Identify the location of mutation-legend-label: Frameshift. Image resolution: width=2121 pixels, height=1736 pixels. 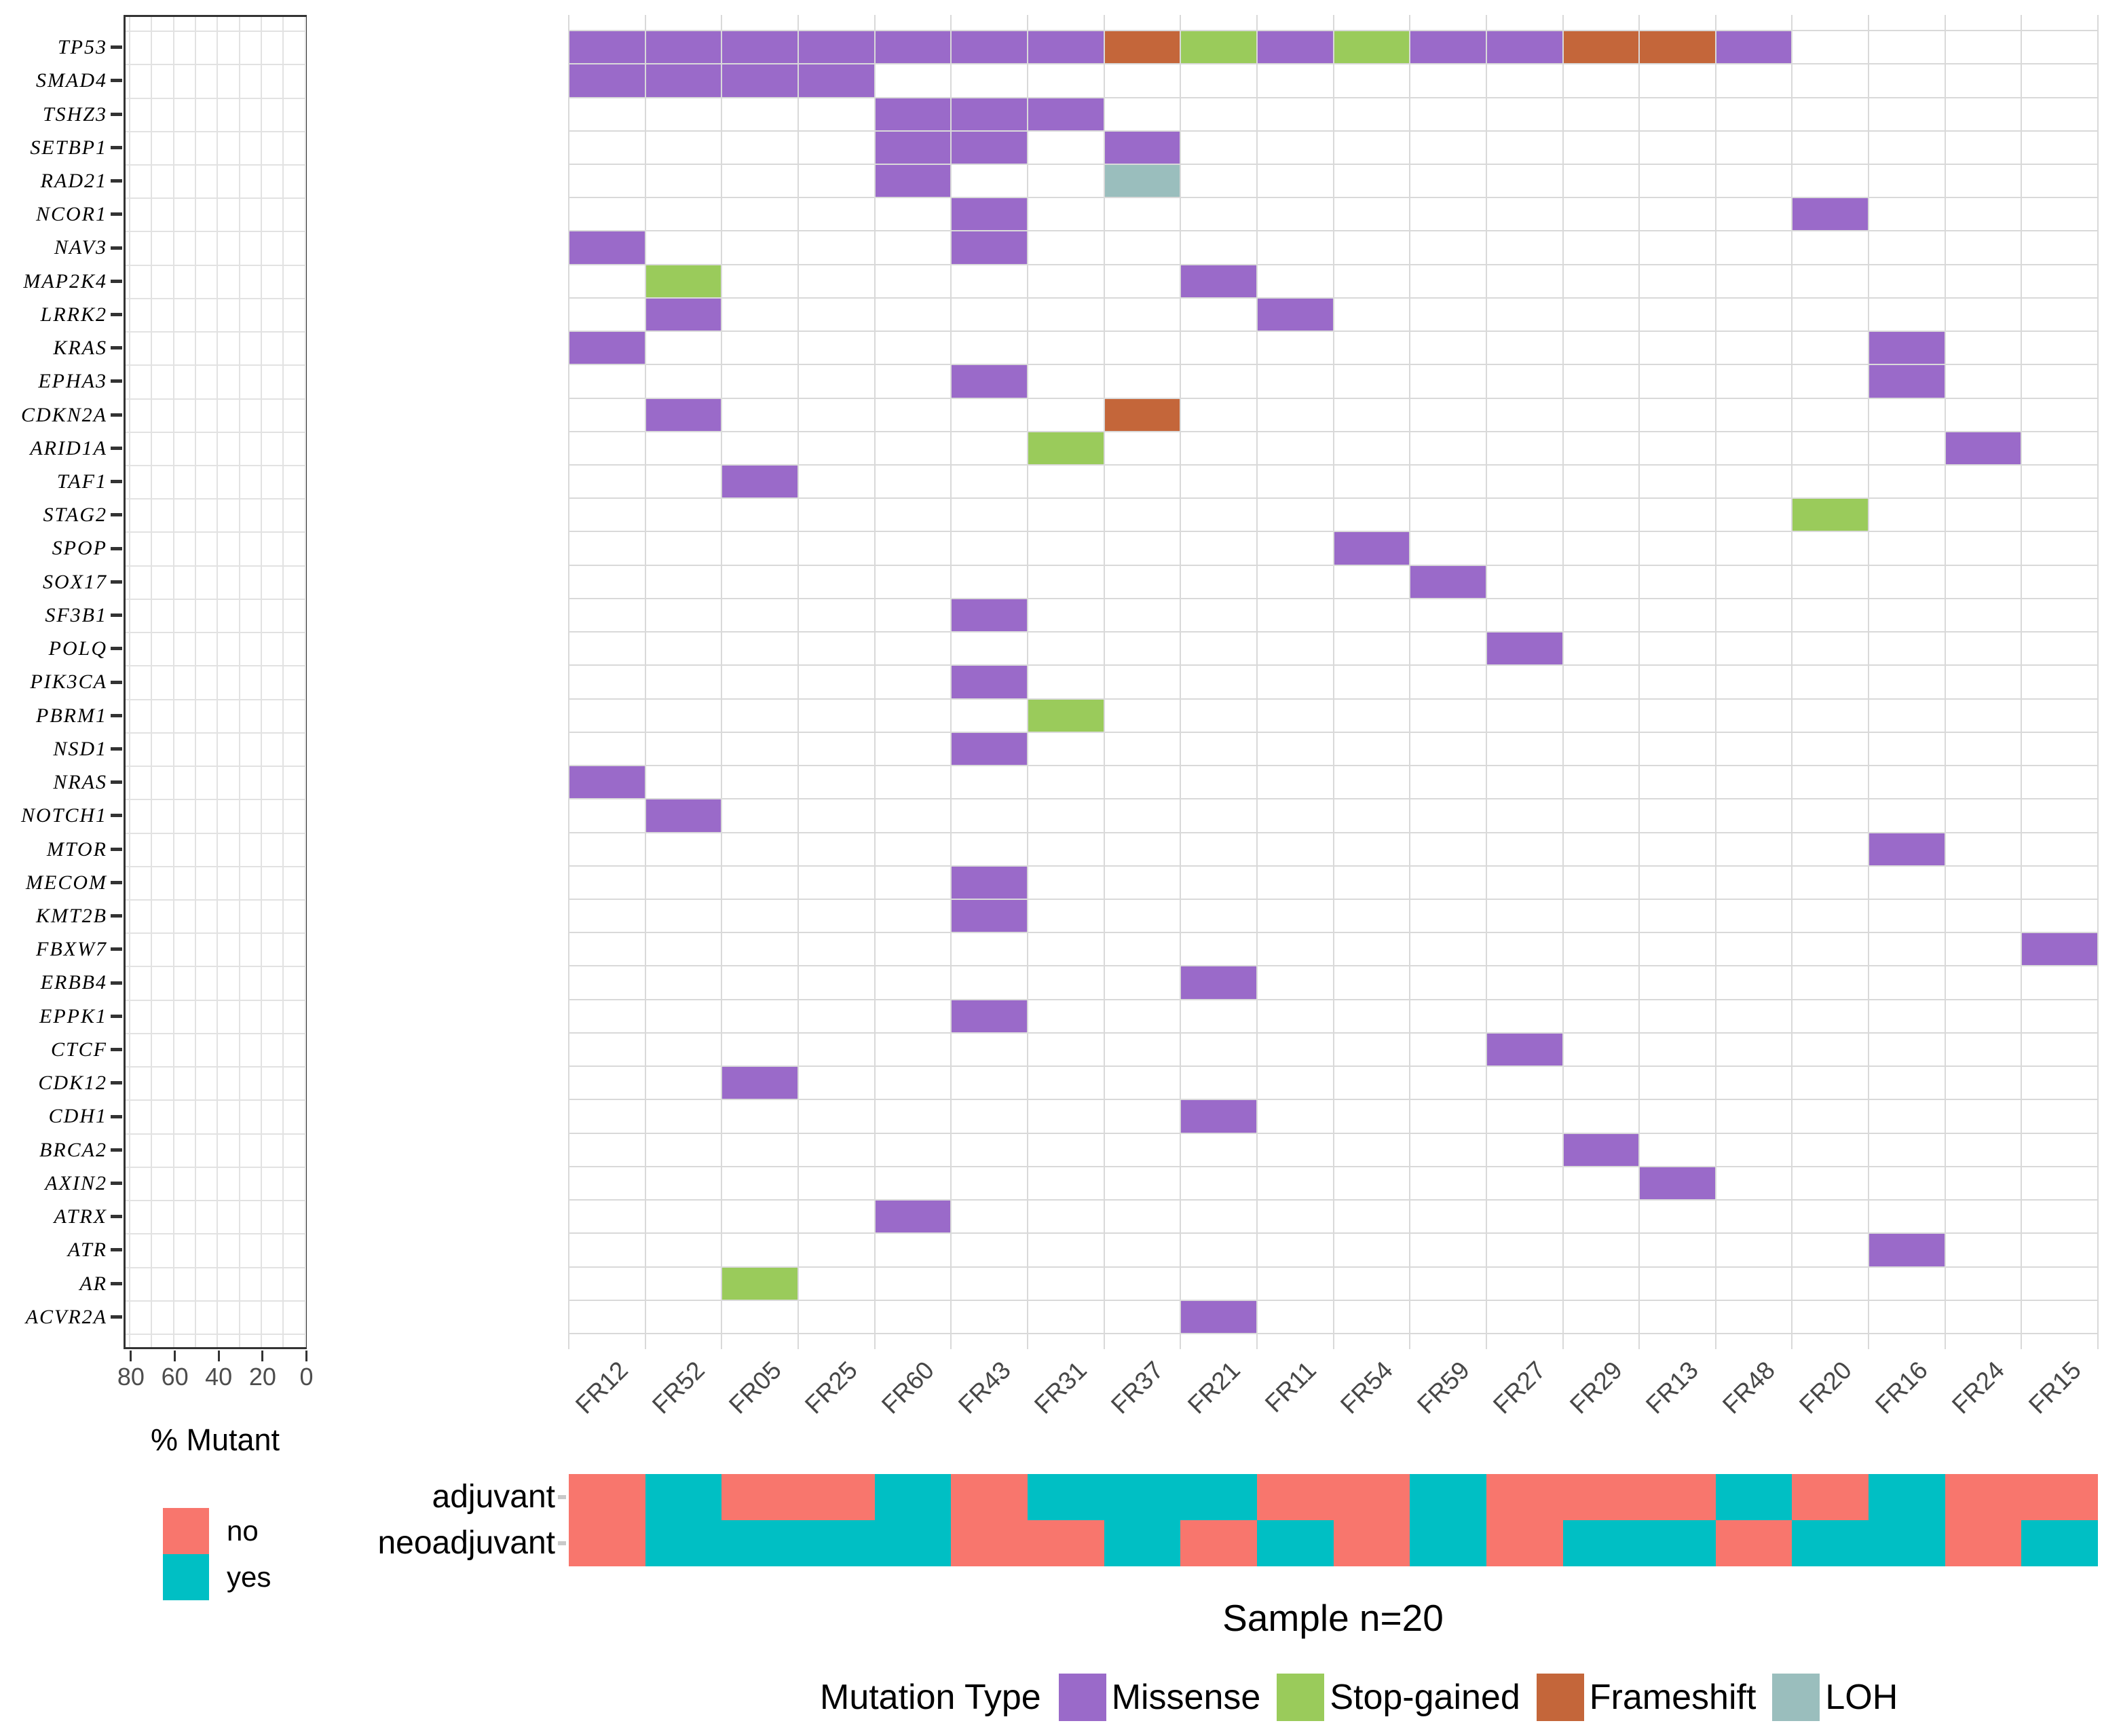
(1673, 1698).